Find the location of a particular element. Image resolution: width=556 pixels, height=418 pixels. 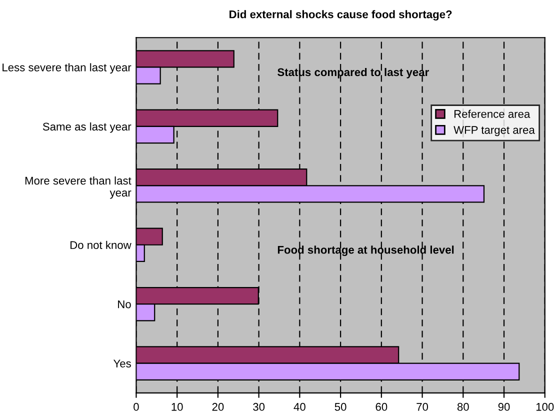

legend-label: Reference area is located at coordinates (492, 114).